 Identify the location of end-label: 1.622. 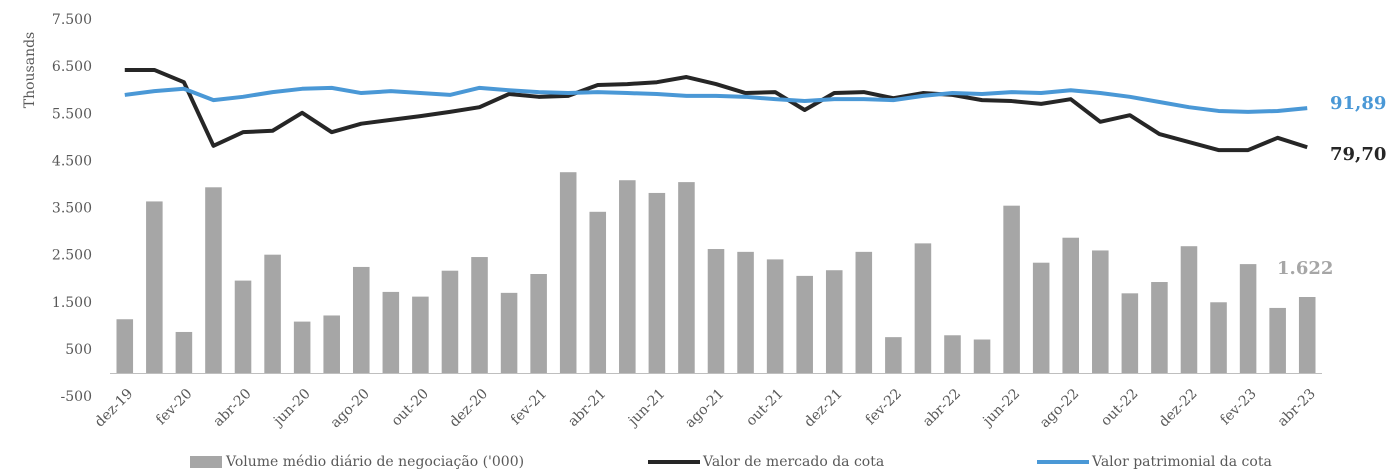
(1305, 268).